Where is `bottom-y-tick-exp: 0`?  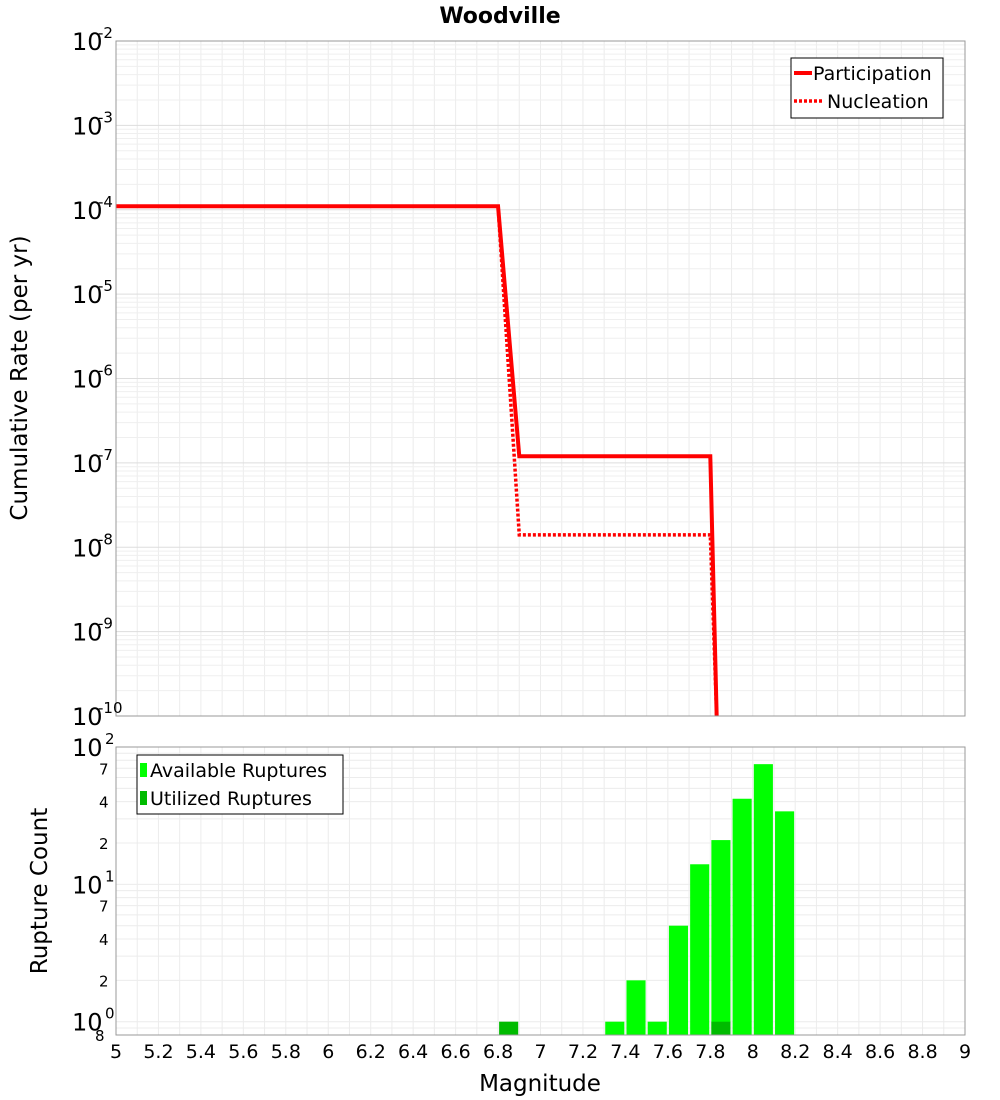
bottom-y-tick-exp: 0 is located at coordinates (110, 1014).